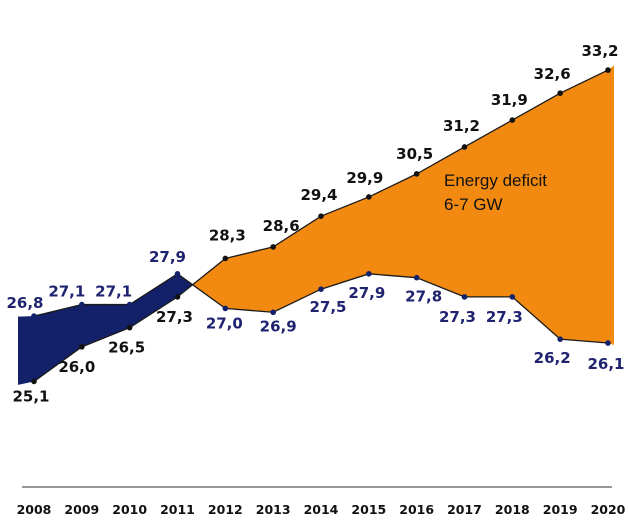 The height and width of the screenshot is (521, 628). I want to click on x-tick-label-2015: 2015, so click(368, 509).